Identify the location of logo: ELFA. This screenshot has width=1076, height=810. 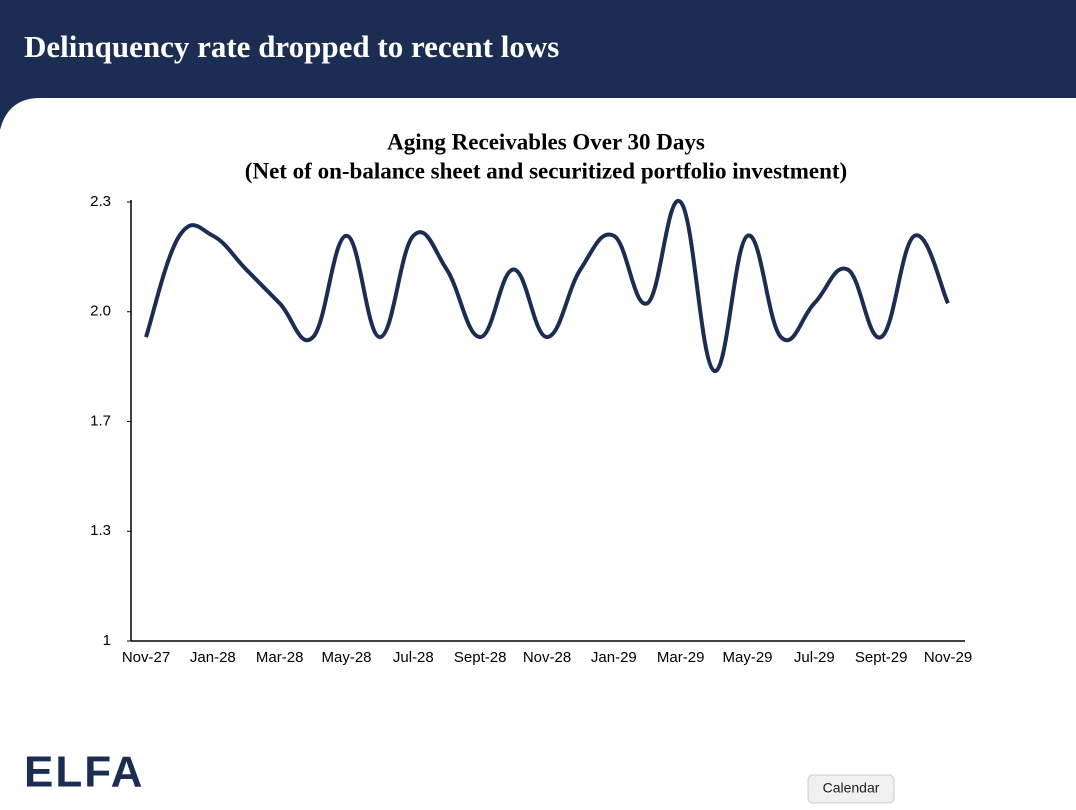
(84, 772).